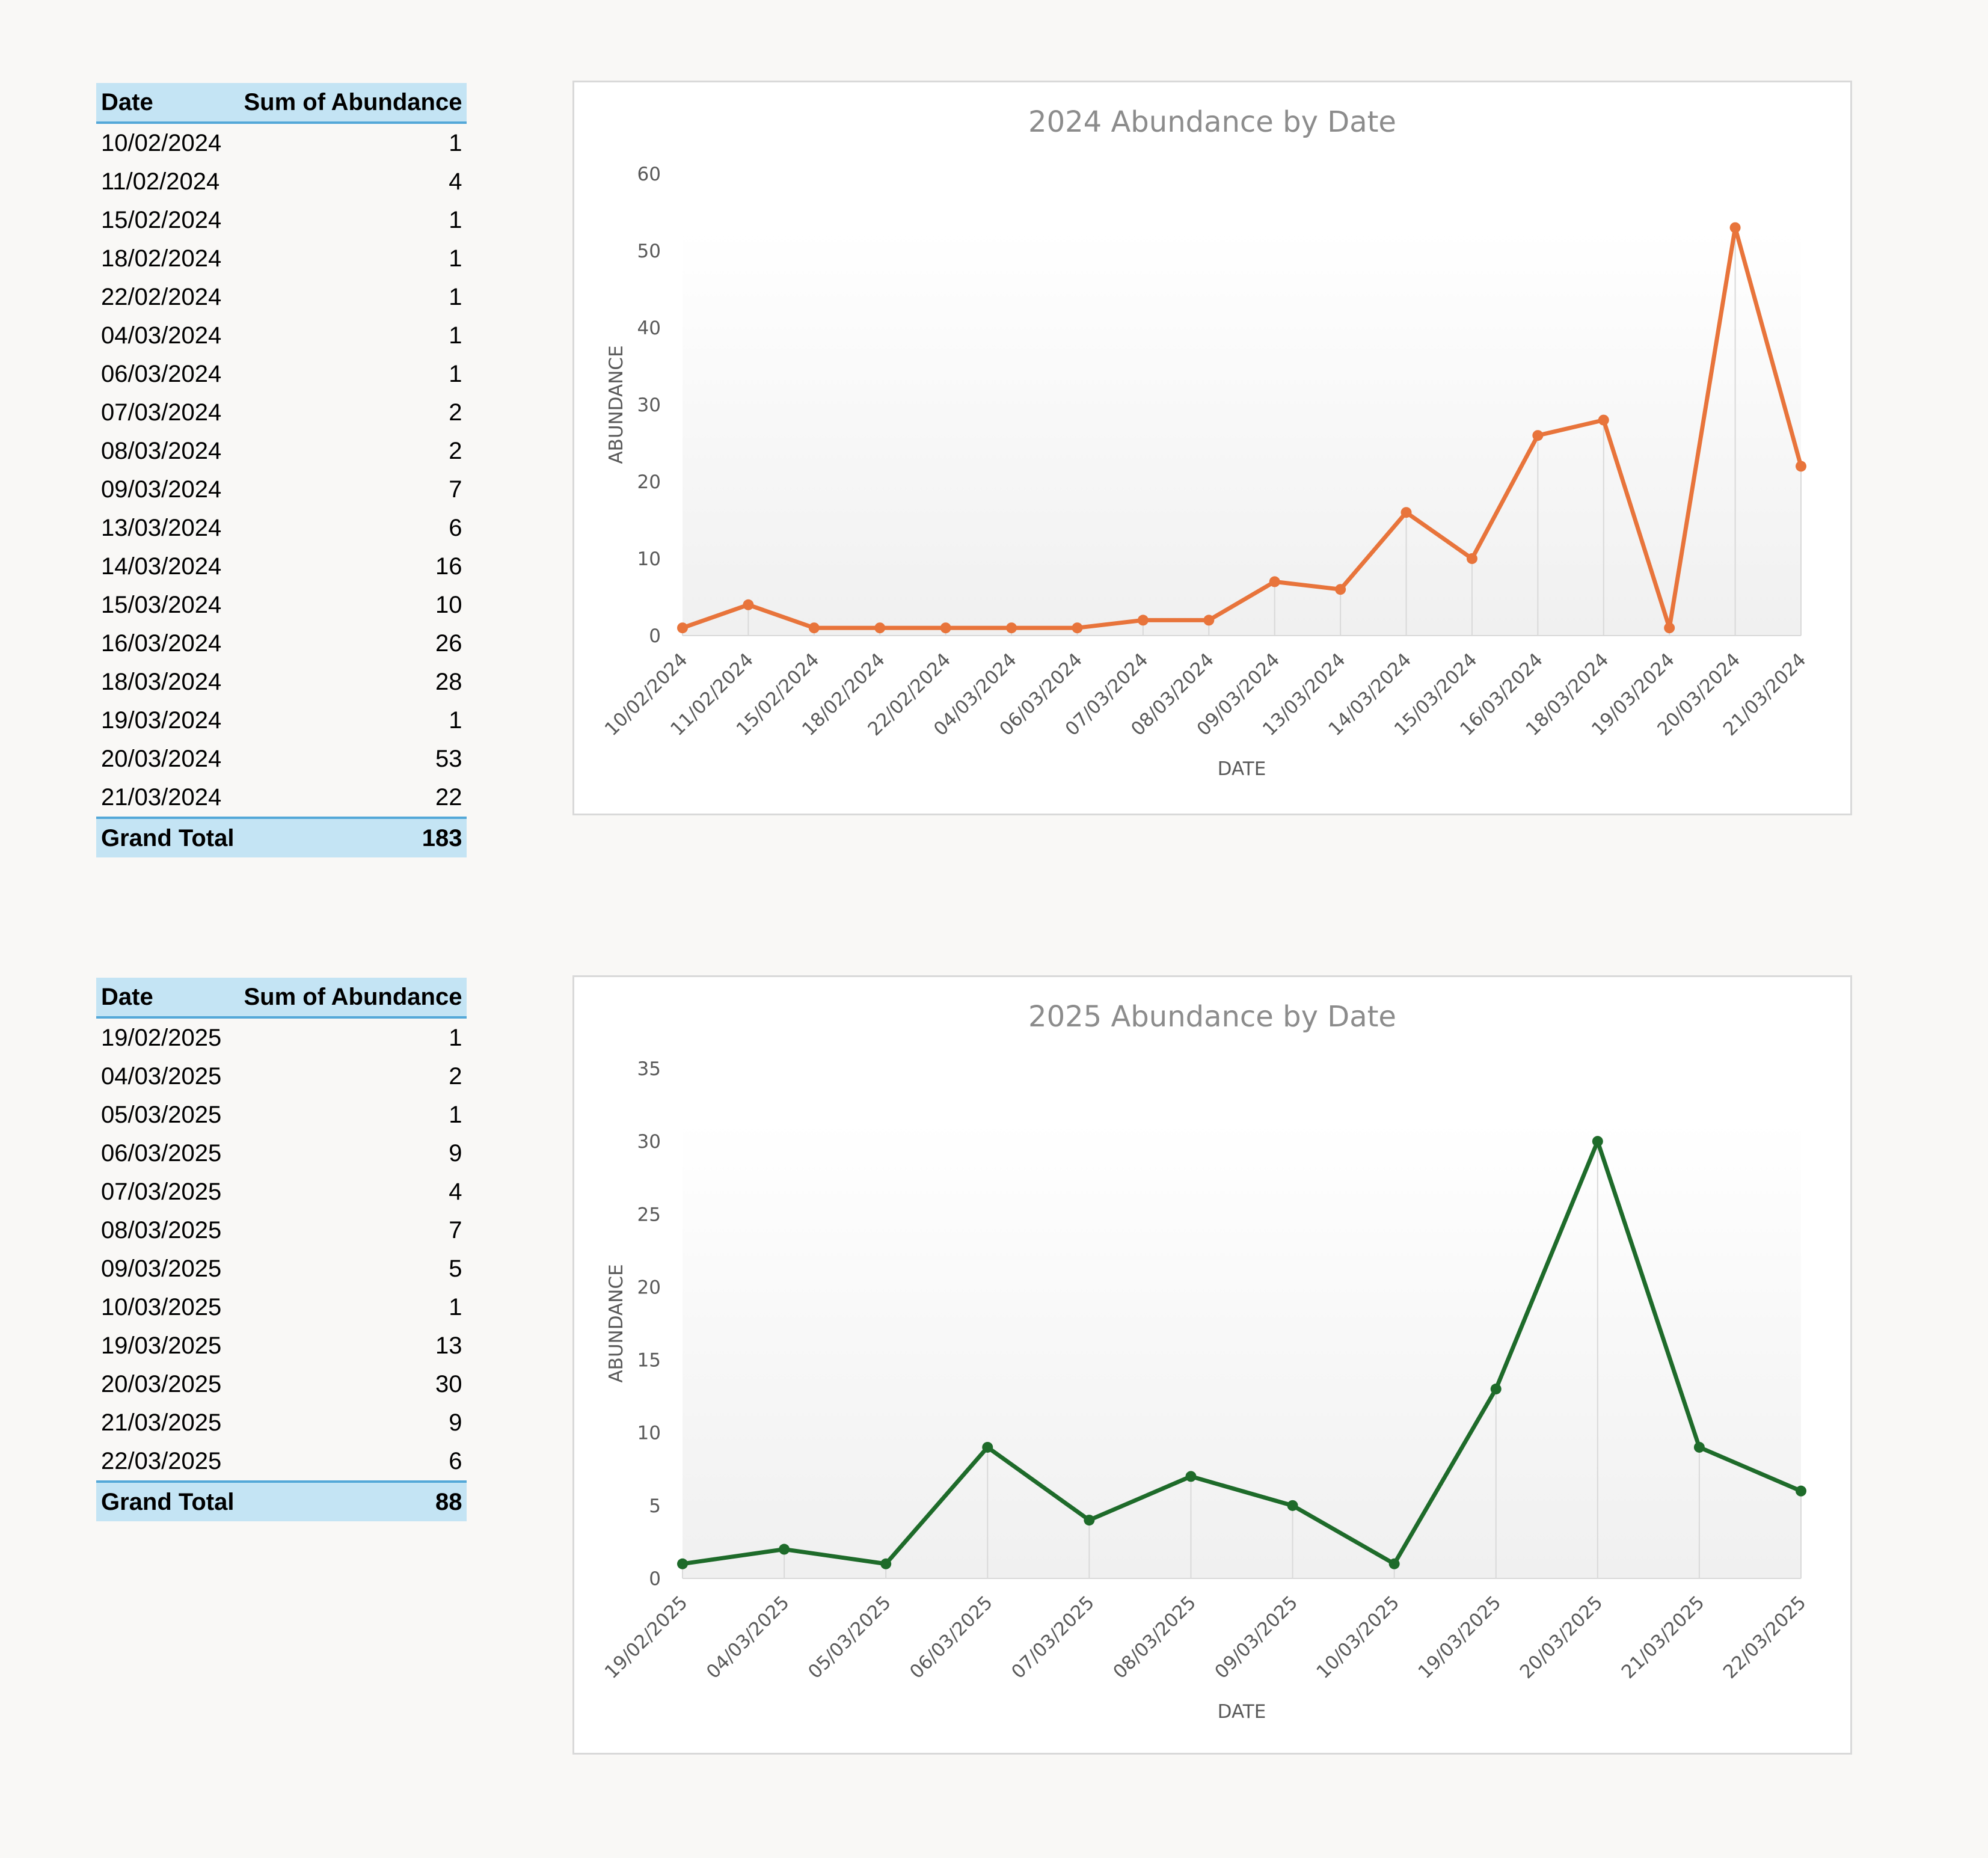 The height and width of the screenshot is (1858, 1988). I want to click on row-date: 15/03/2024, so click(161, 605).